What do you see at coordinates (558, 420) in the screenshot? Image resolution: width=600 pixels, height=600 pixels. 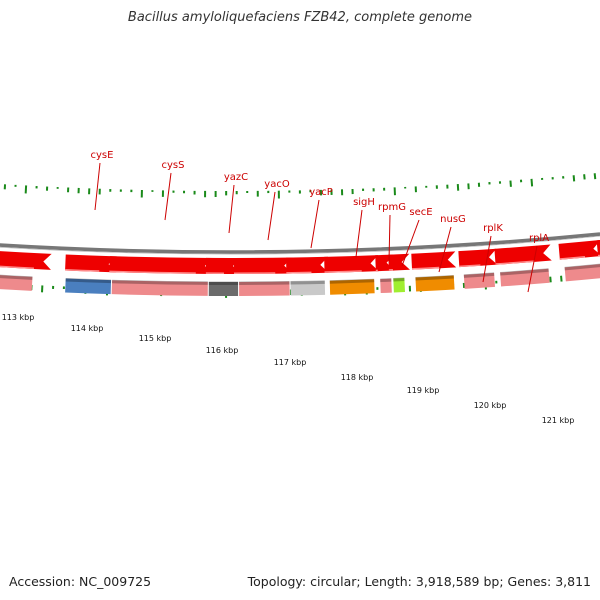 I see `scale-label: 121 kbp` at bounding box center [558, 420].